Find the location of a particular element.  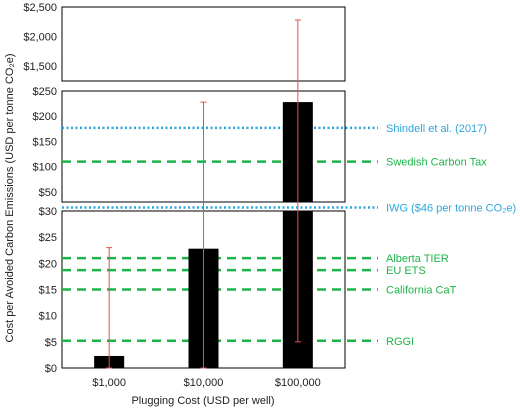

x-axis-title: Plugging Cost (USD per well) is located at coordinates (202, 401).